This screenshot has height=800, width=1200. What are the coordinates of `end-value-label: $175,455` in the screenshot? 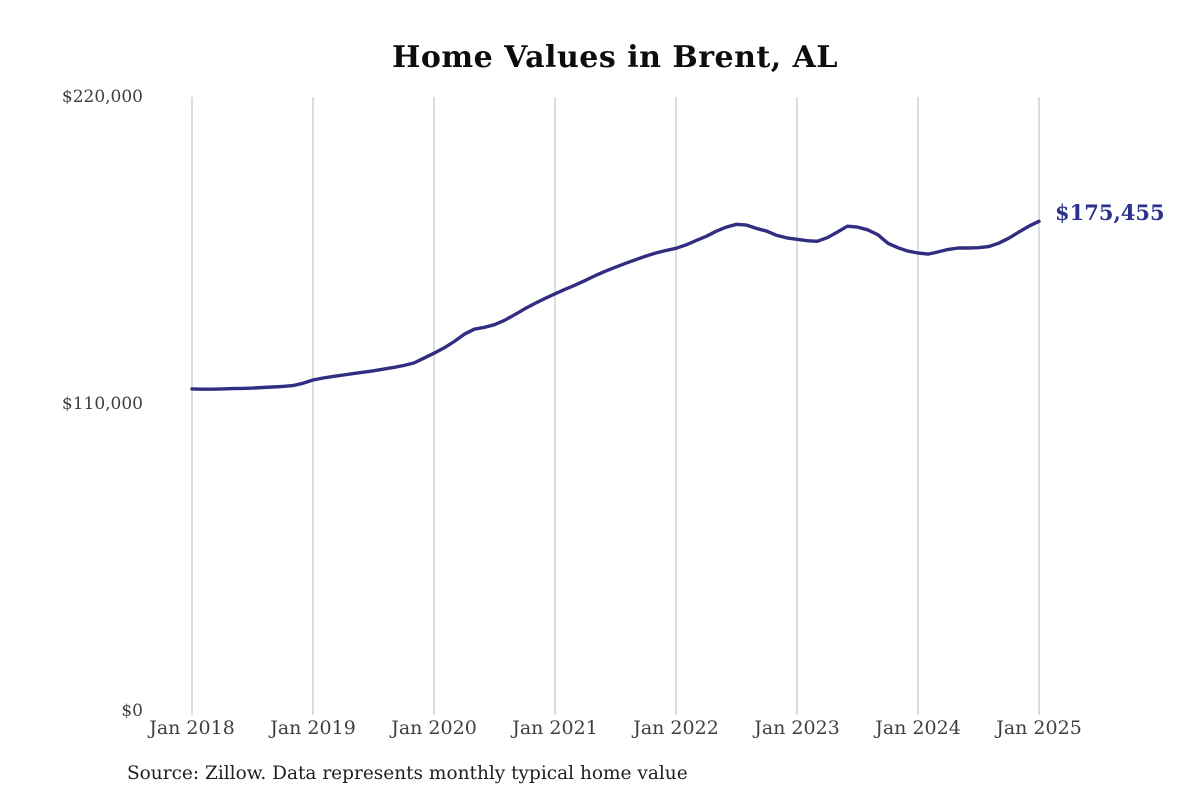 It's located at (1110, 213).